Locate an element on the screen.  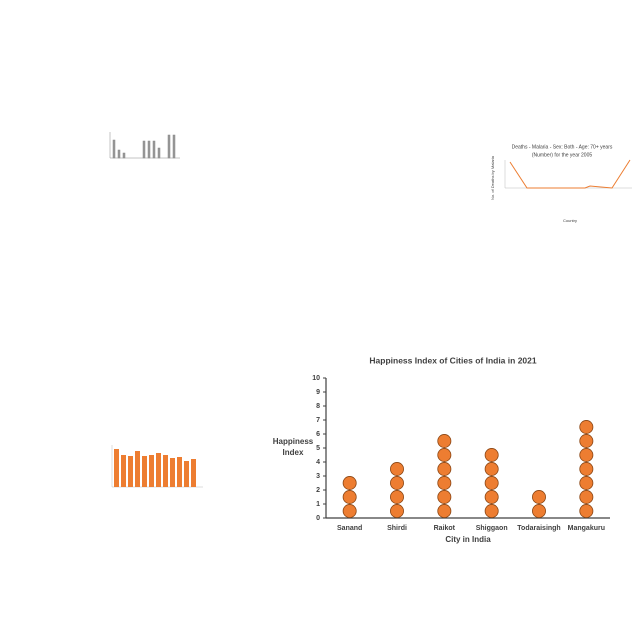
x-tick-label: Shiggaon is located at coordinates (492, 528).